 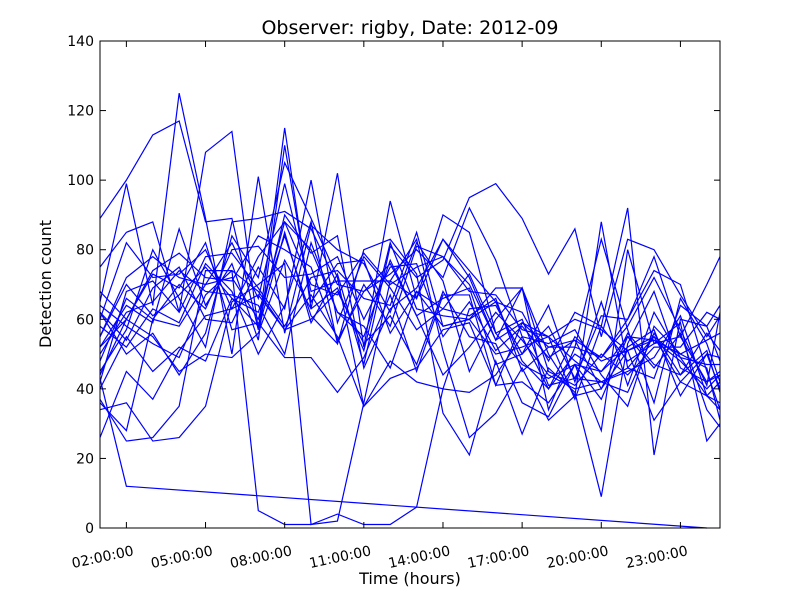 What do you see at coordinates (409, 28) in the screenshot?
I see `chart-title: Observer: rigby, Date: 2012-09` at bounding box center [409, 28].